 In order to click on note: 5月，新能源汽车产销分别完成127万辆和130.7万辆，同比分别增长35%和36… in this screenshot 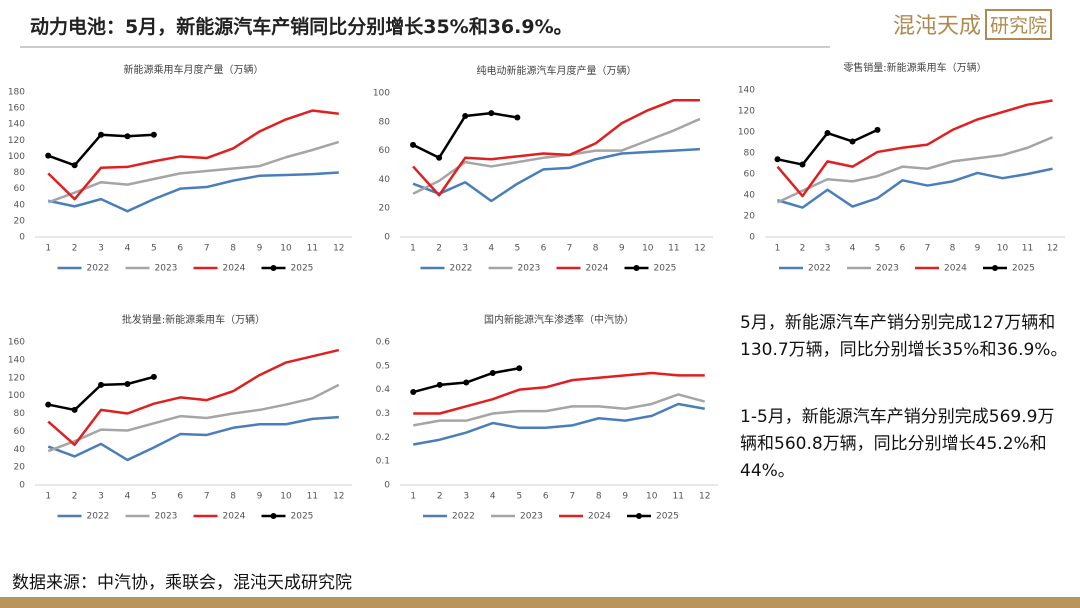, I will do `click(904, 336)`.